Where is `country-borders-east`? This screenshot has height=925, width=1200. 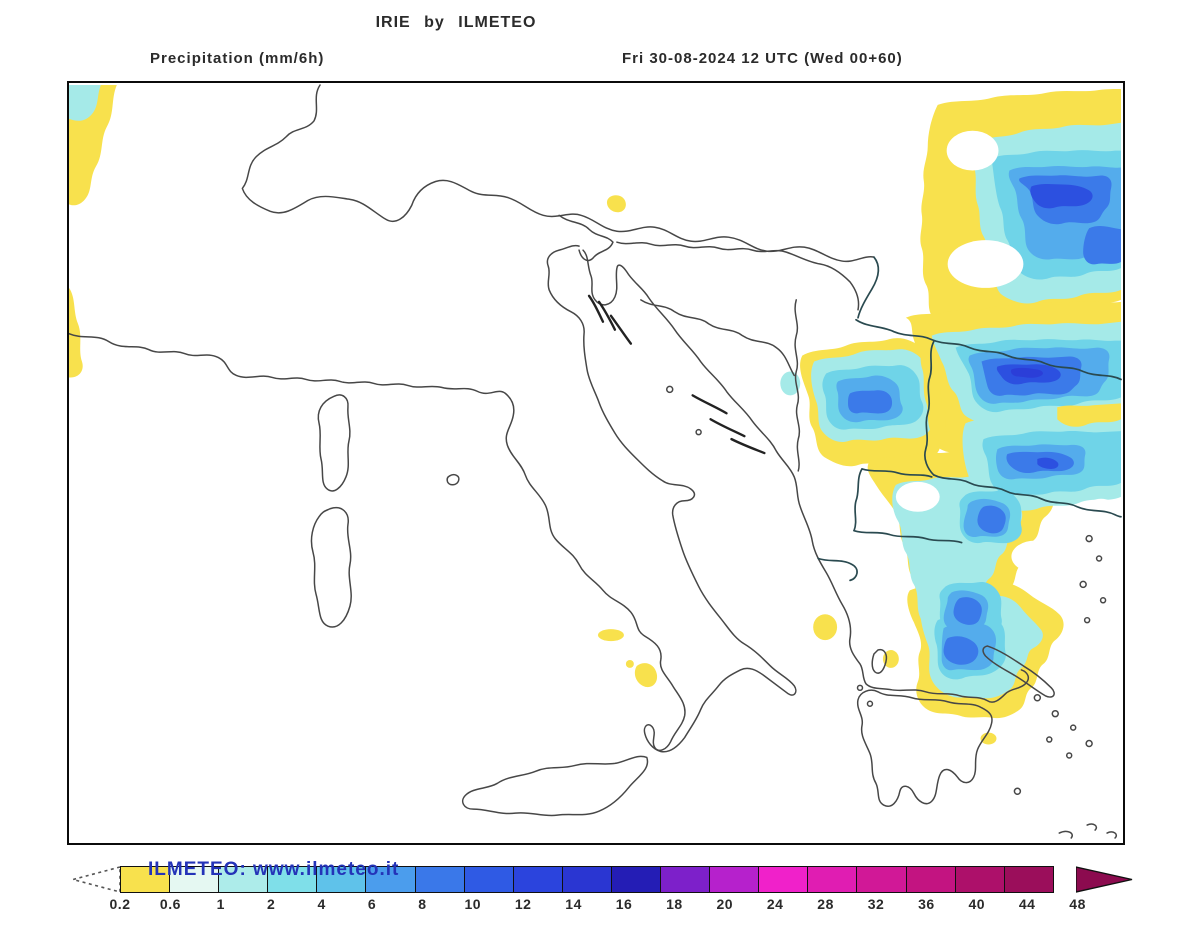 country-borders-east is located at coordinates (969, 419).